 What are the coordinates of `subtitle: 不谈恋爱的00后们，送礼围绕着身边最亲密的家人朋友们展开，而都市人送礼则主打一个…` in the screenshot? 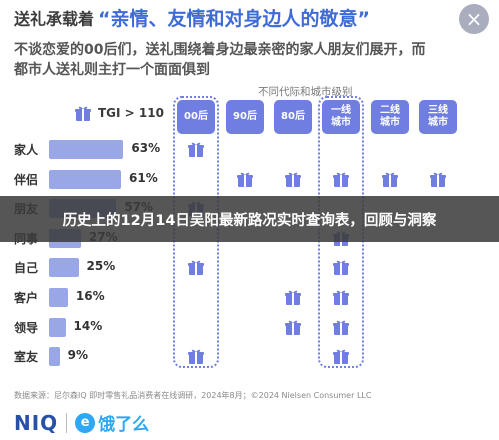 It's located at (220, 60).